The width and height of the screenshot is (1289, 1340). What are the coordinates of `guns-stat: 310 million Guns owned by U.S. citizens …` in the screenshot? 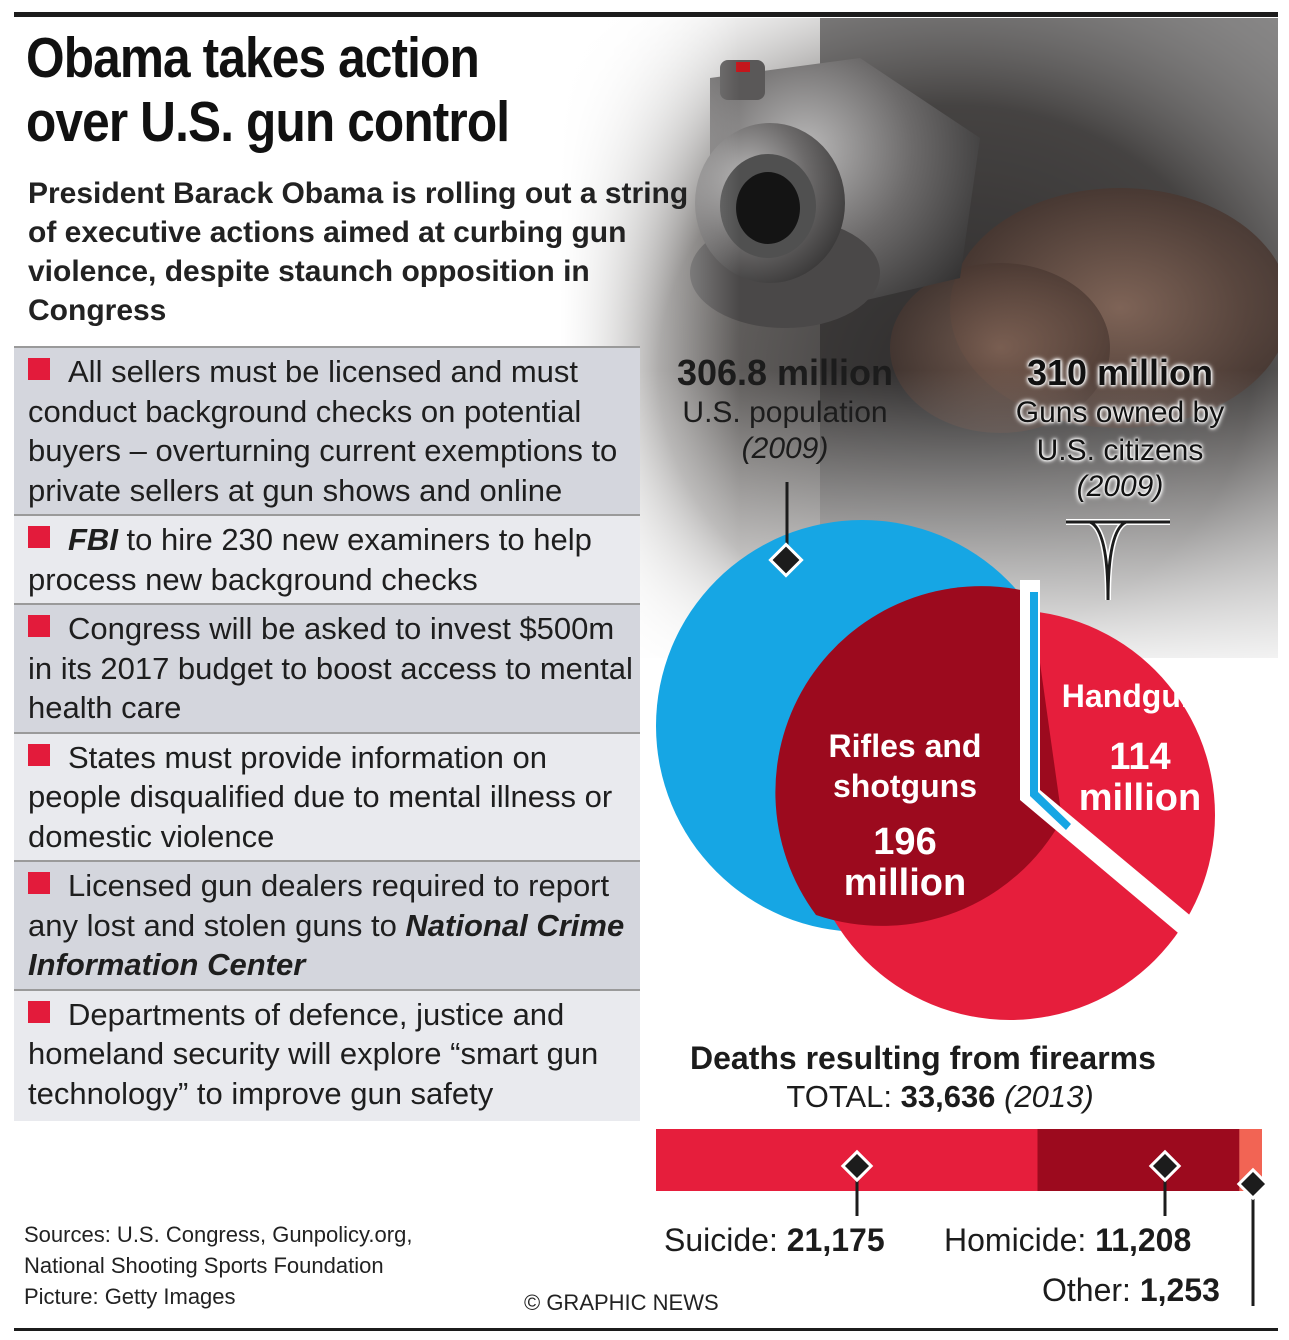 It's located at (1120, 428).